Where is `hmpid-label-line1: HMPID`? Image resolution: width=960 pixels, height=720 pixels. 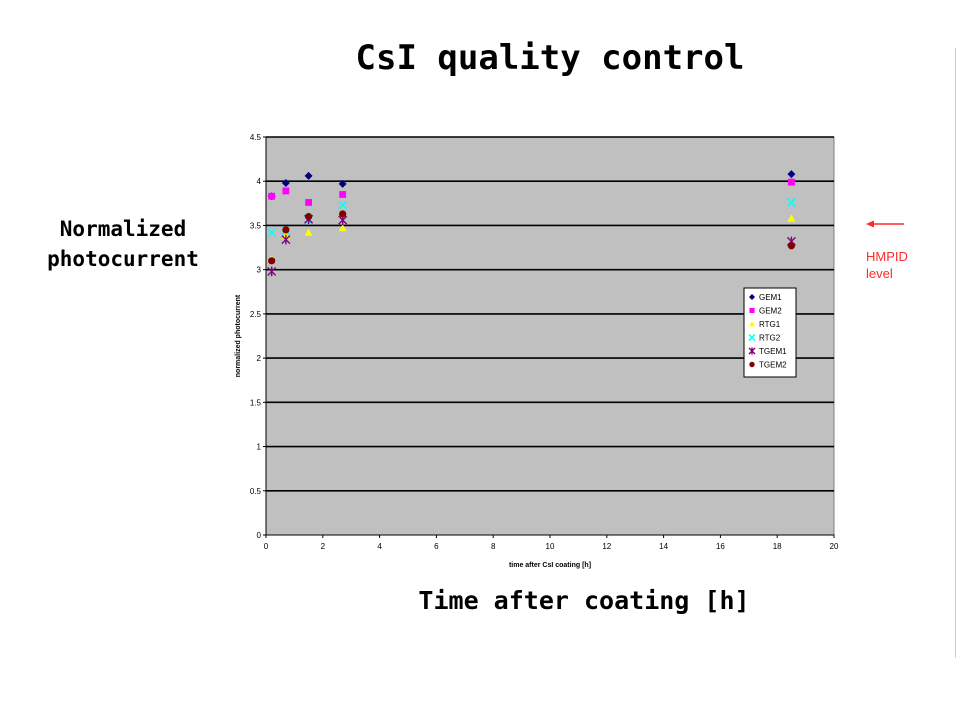 hmpid-label-line1: HMPID is located at coordinates (887, 256).